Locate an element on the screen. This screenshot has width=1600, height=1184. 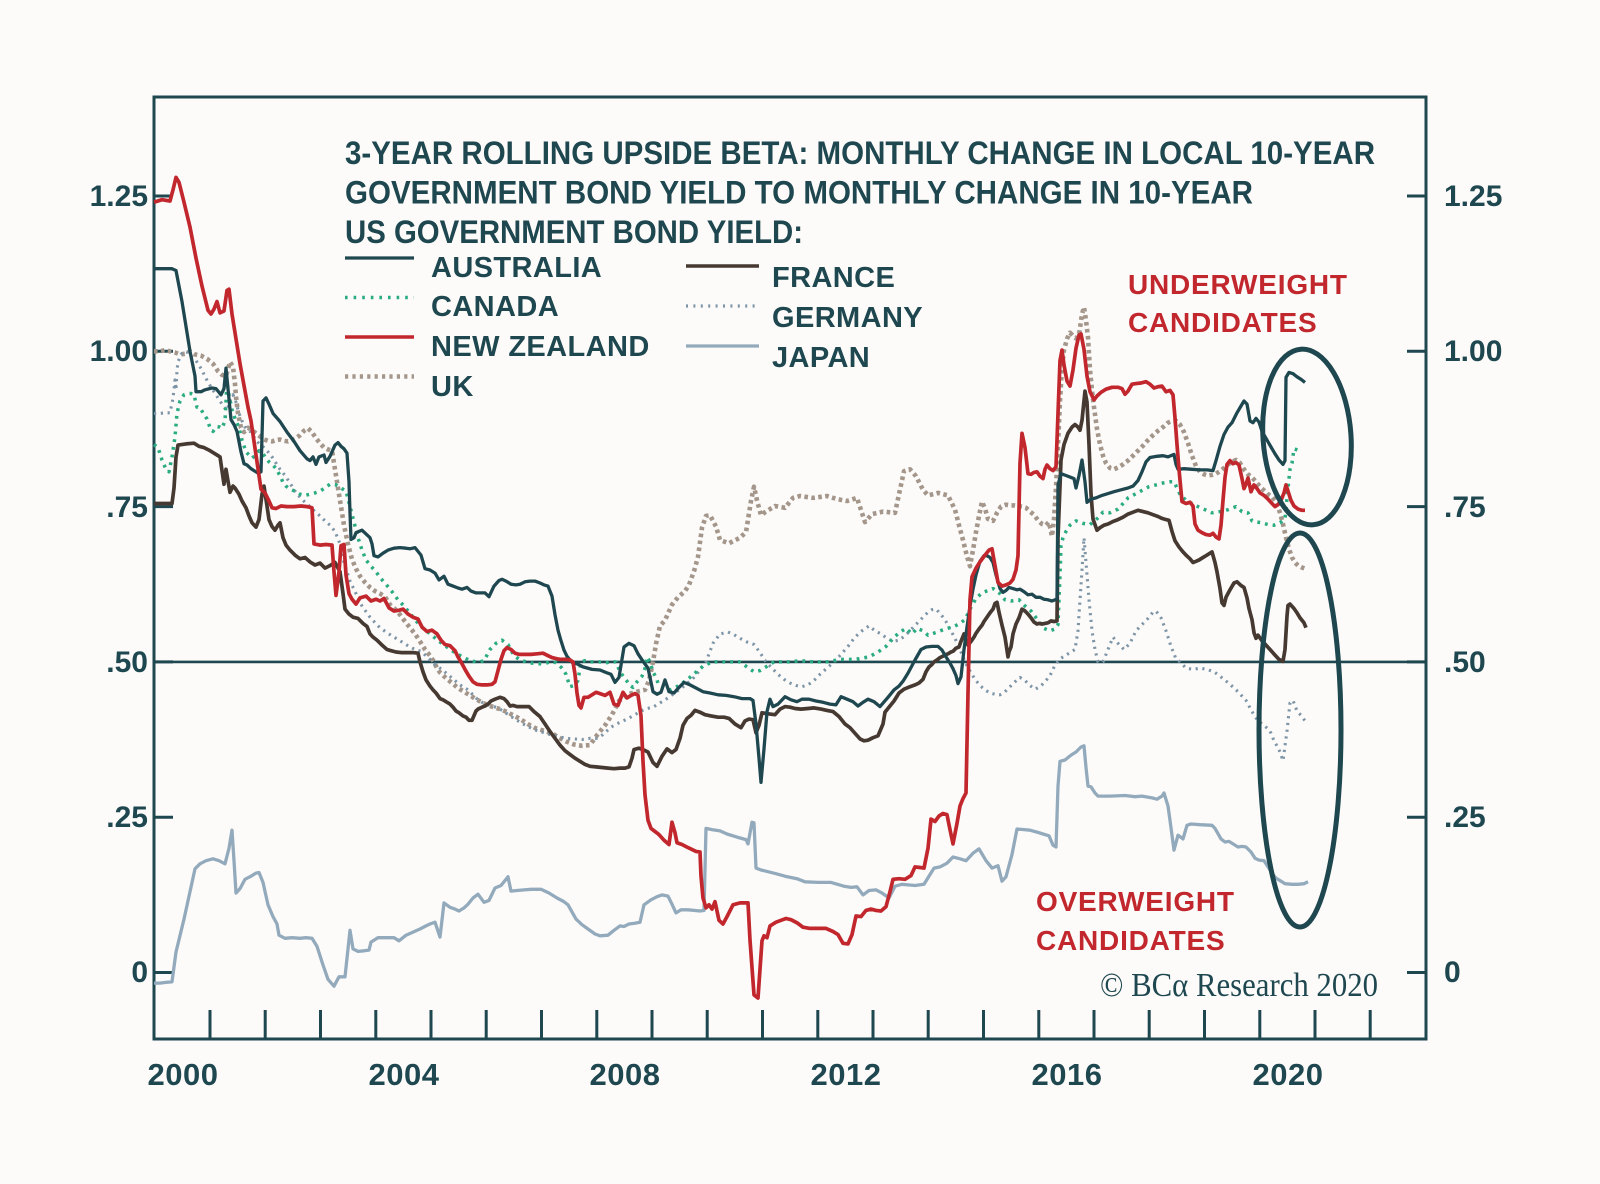
svg-text: 2000 is located at coordinates (183, 1074).